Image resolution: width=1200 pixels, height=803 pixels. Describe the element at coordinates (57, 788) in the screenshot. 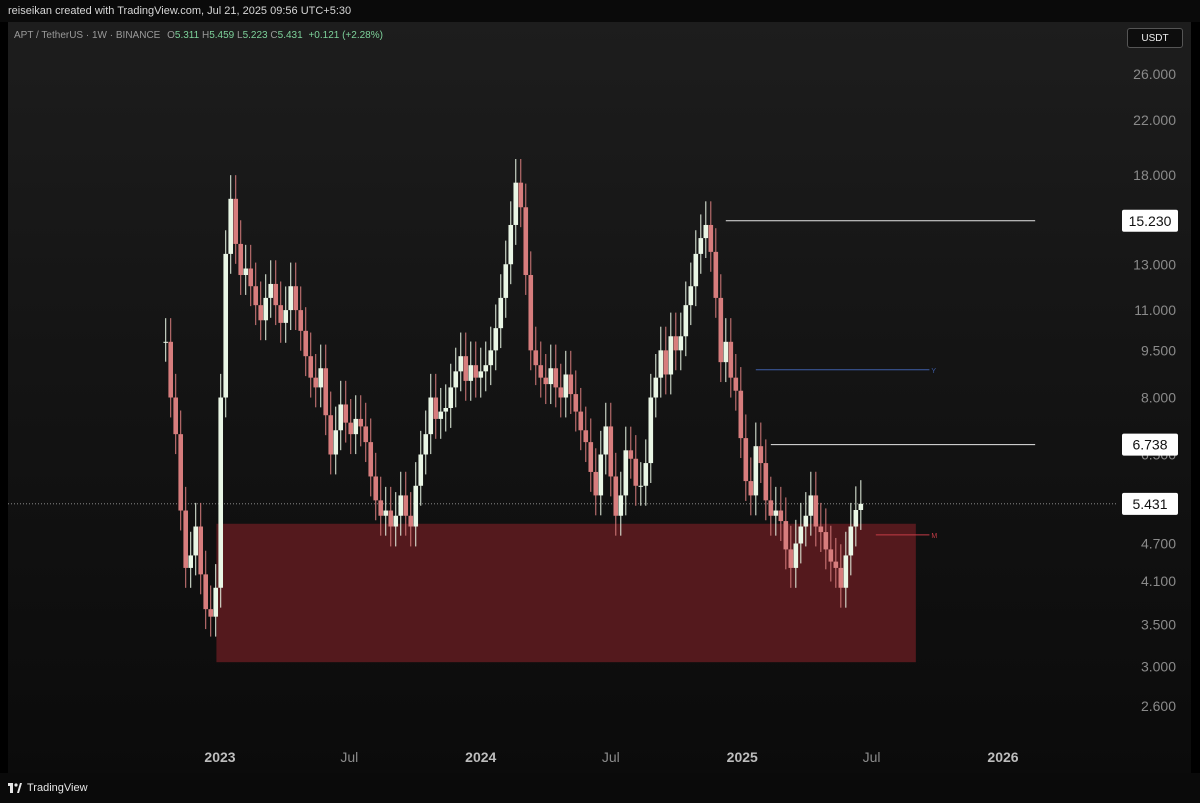

I see `tradingview-brand: TradingView` at that location.